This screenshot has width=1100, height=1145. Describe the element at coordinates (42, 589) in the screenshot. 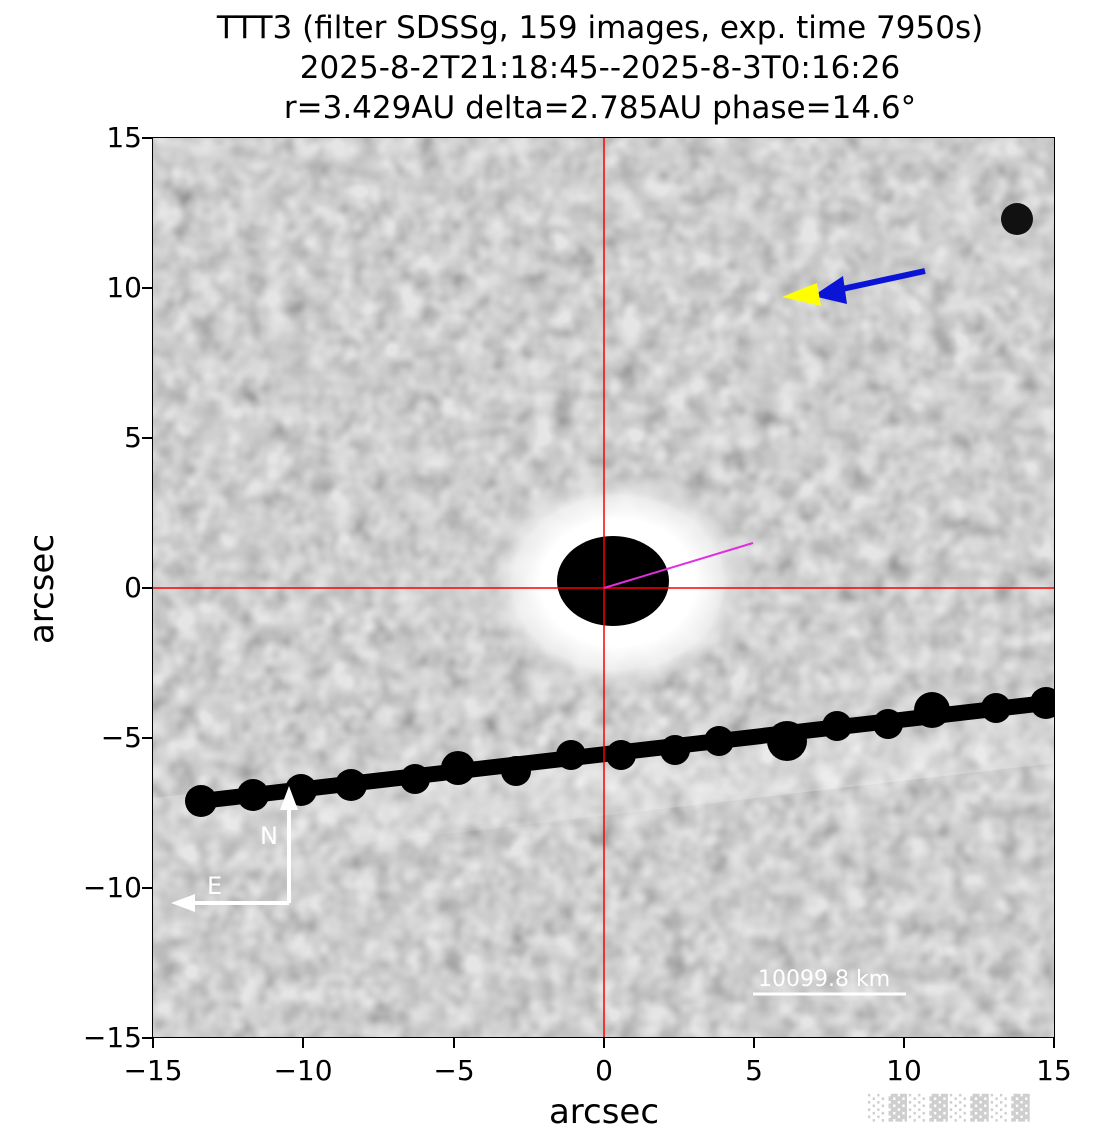

I see `y-axis-label: arcsec` at that location.